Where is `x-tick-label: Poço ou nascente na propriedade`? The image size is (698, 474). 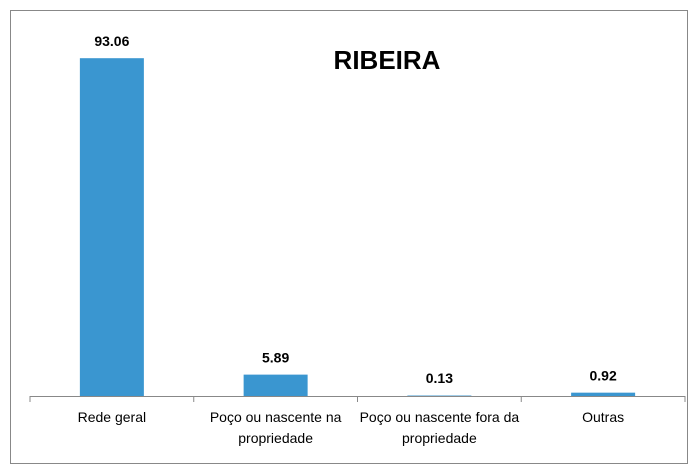 x-tick-label: Poço ou nascente na propriedade is located at coordinates (275, 427).